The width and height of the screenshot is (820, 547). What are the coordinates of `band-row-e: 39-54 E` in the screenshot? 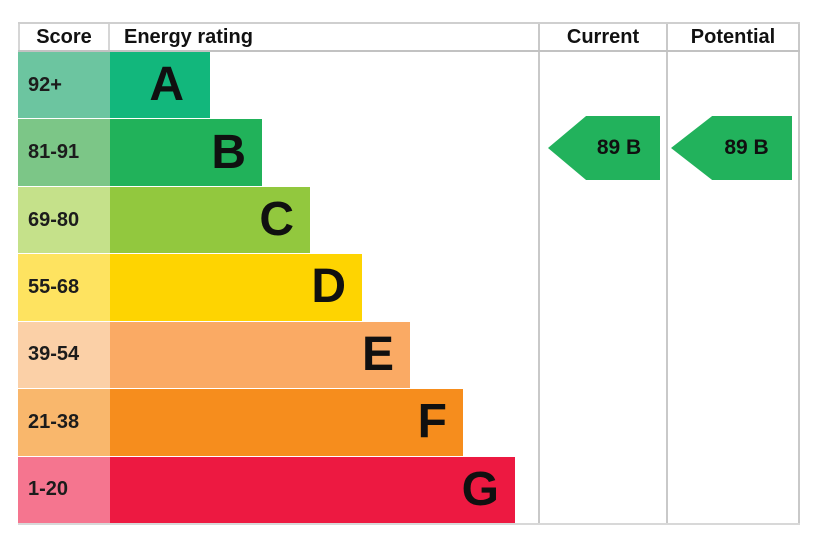 It's located at (409, 355).